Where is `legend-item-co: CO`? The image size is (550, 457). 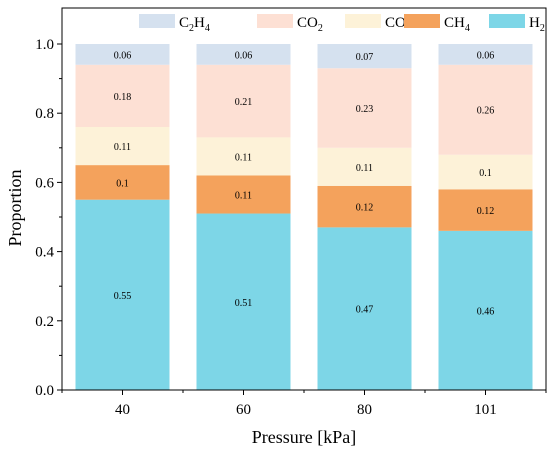 legend-item-co: CO is located at coordinates (375, 22).